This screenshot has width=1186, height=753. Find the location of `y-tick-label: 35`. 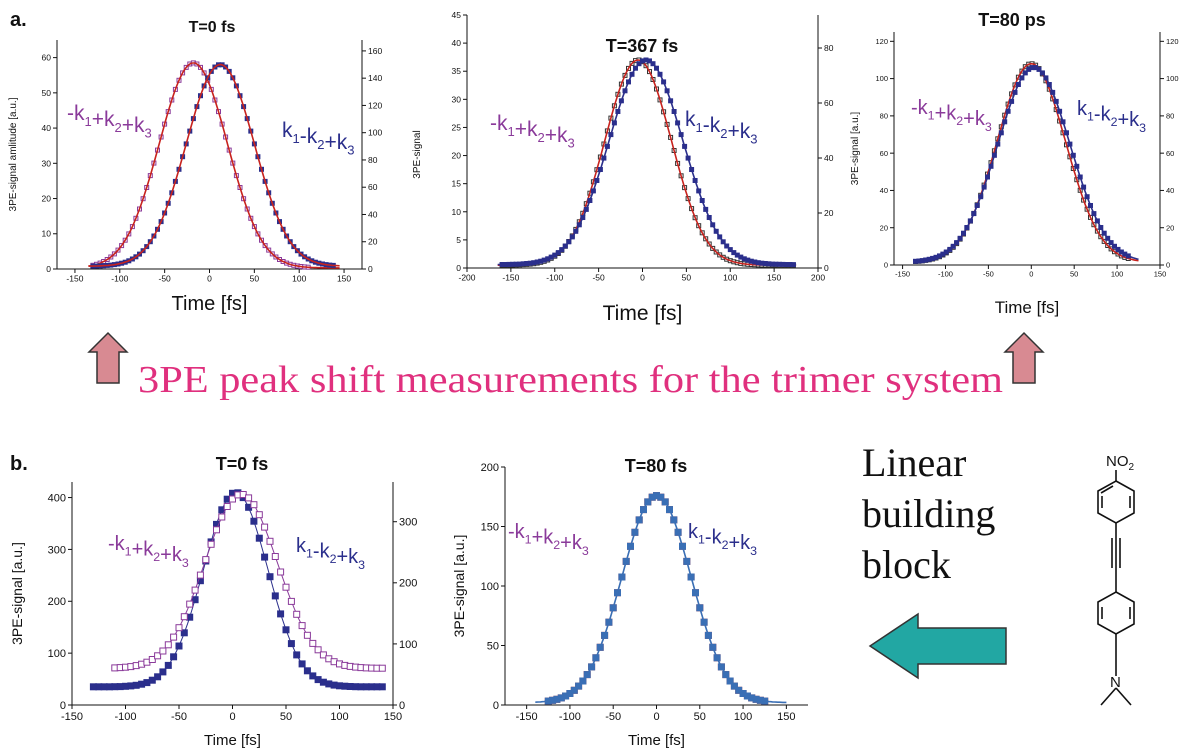

y-tick-label: 35 is located at coordinates (457, 71).